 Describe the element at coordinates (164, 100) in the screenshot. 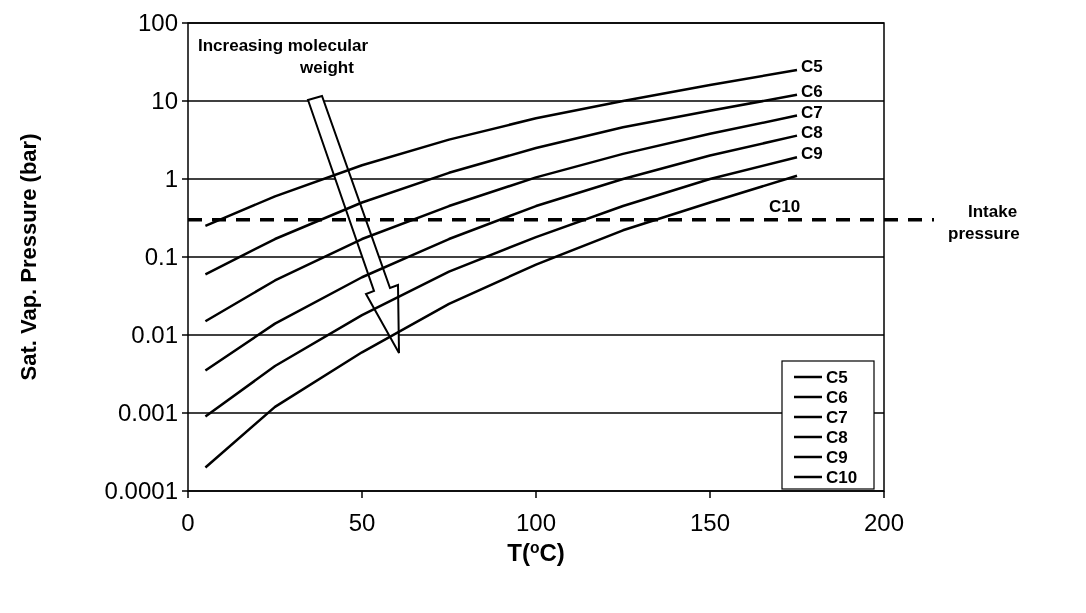

I see `y-tick-label: 10` at that location.